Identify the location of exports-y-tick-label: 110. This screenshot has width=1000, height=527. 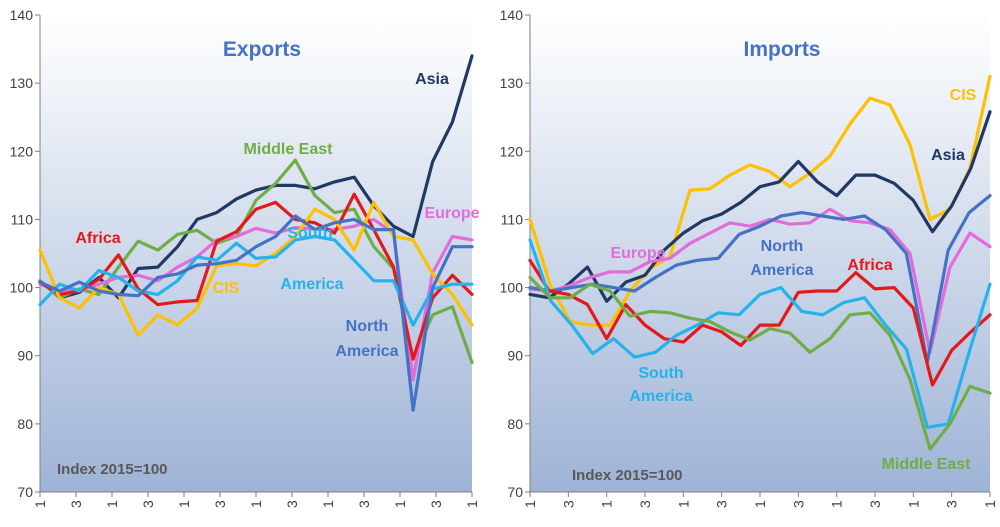
(22, 219).